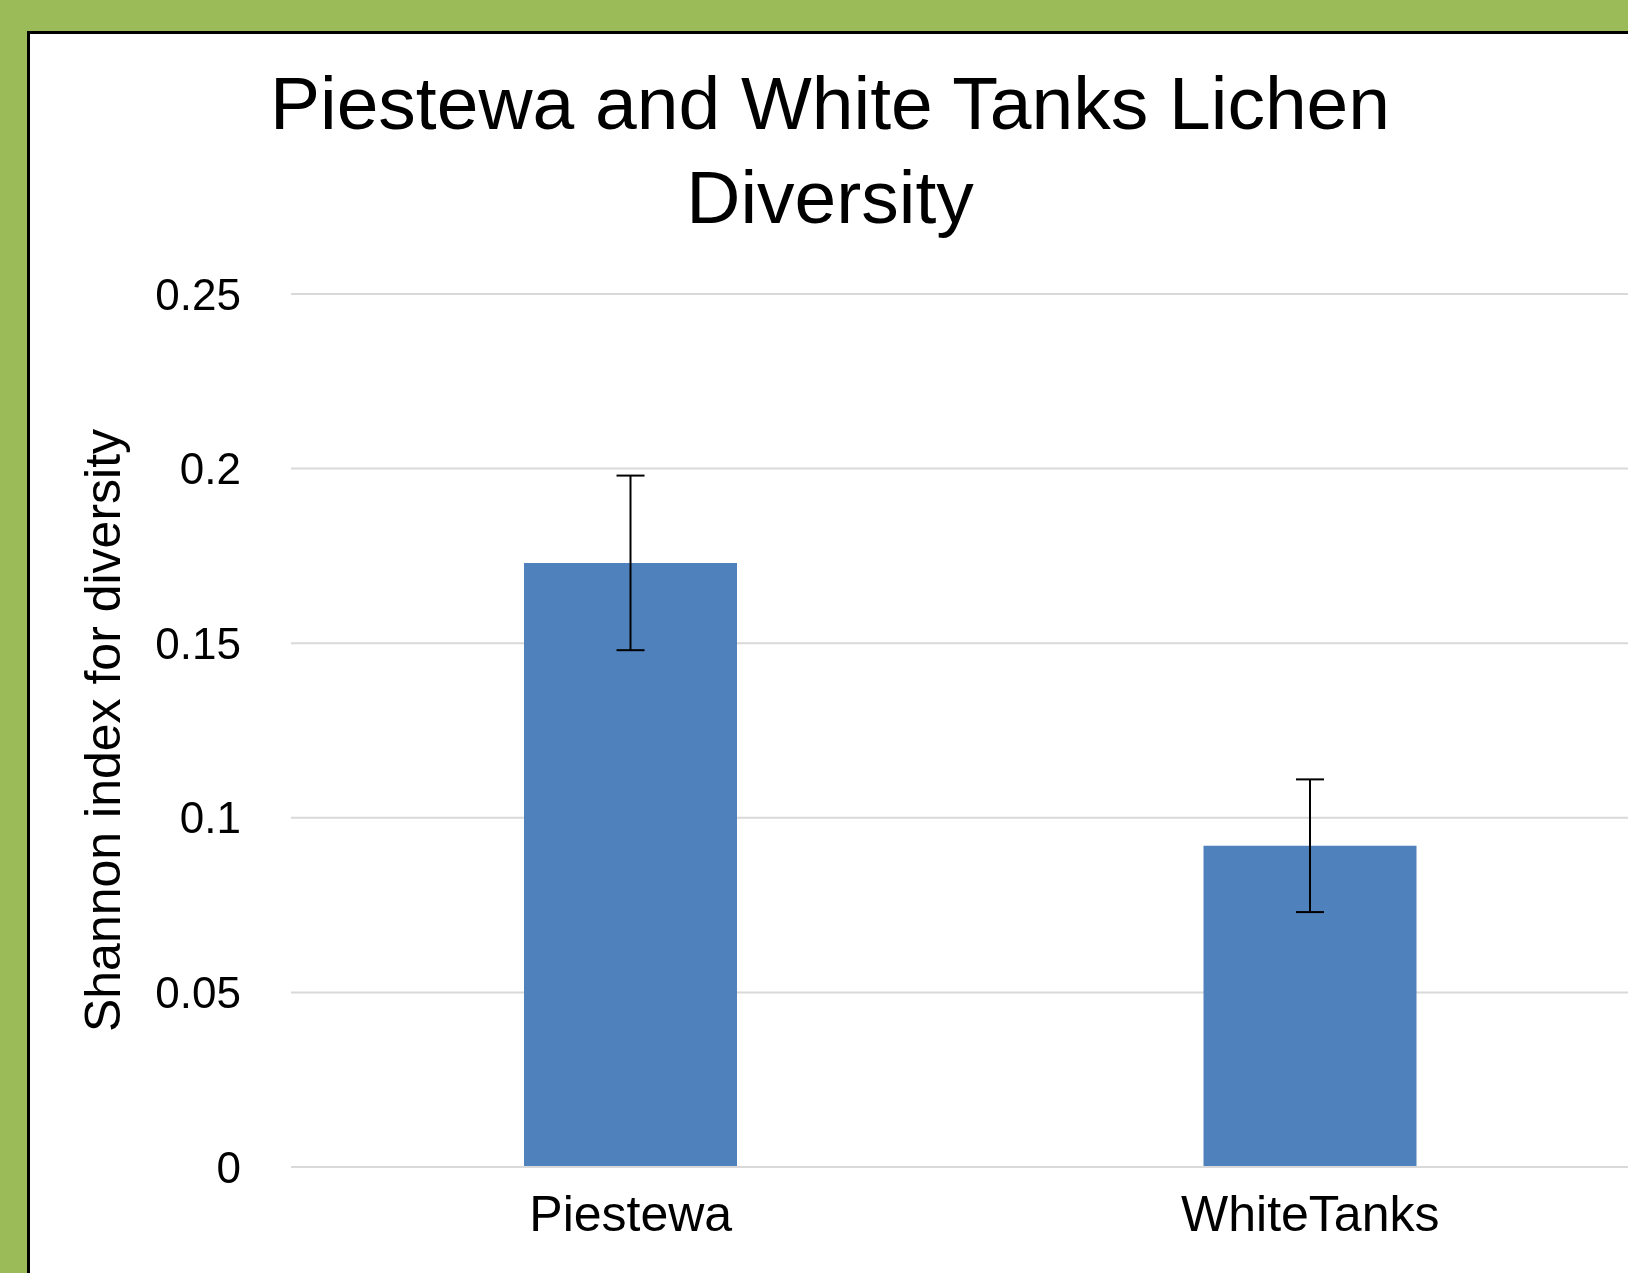  What do you see at coordinates (210, 469) in the screenshot?
I see `y-tick-label: 0.2` at bounding box center [210, 469].